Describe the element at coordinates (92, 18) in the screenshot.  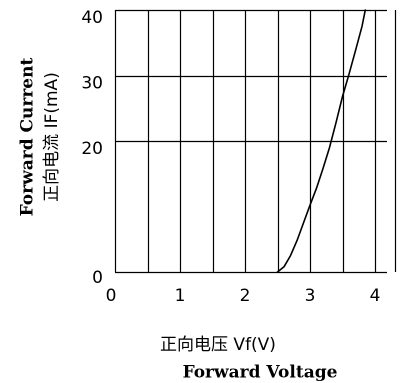
I see `y-tick-label-3: 40` at that location.